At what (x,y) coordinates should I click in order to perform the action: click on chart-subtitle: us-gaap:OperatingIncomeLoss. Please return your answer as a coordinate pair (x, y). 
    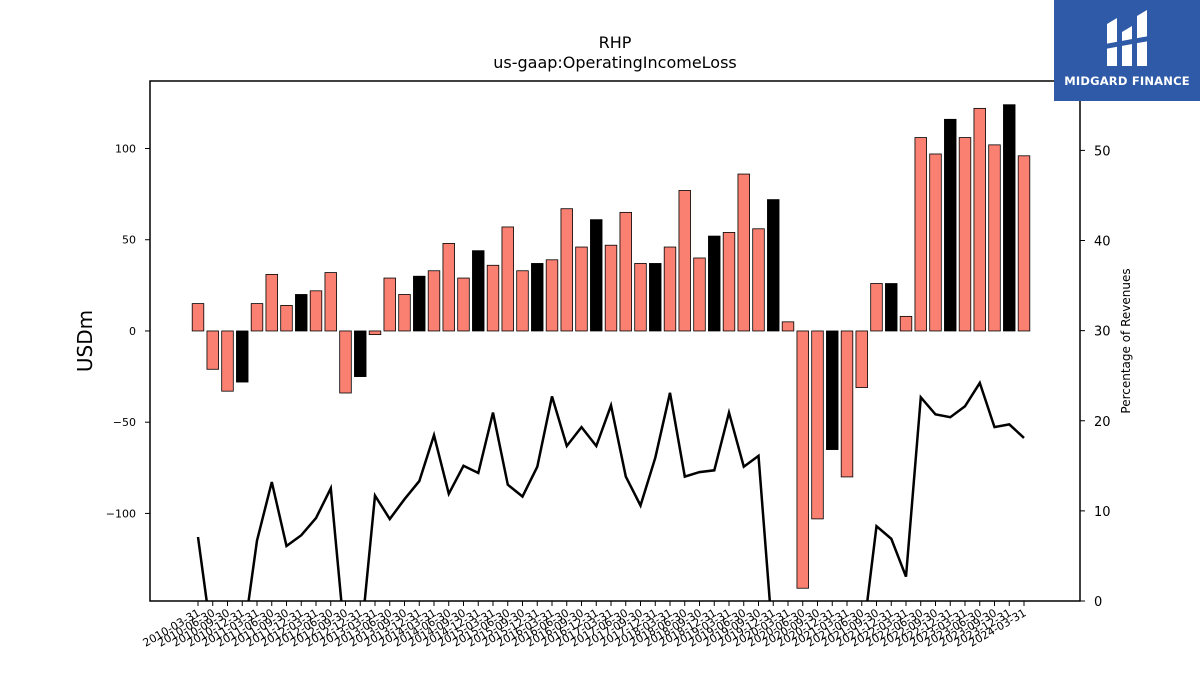
    Looking at the image, I should click on (615, 62).